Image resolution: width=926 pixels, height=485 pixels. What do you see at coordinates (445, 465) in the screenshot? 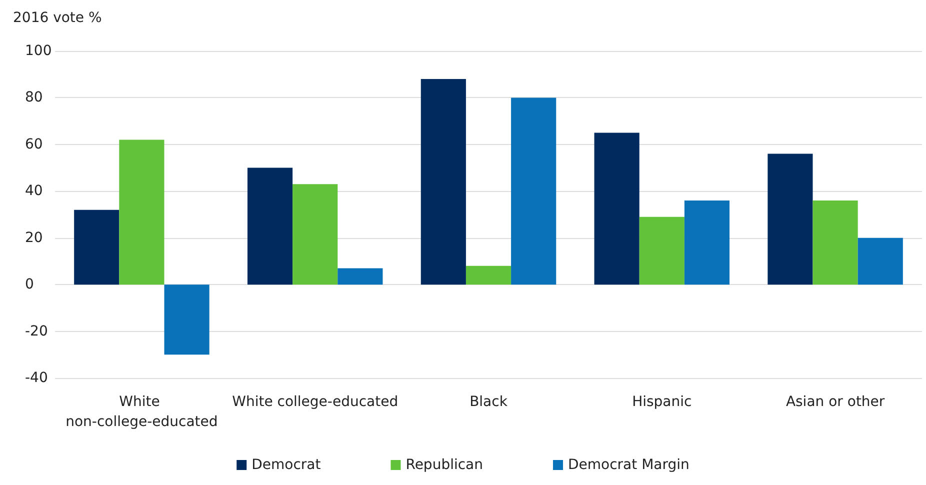
I see `legend-label: Republican` at bounding box center [445, 465].